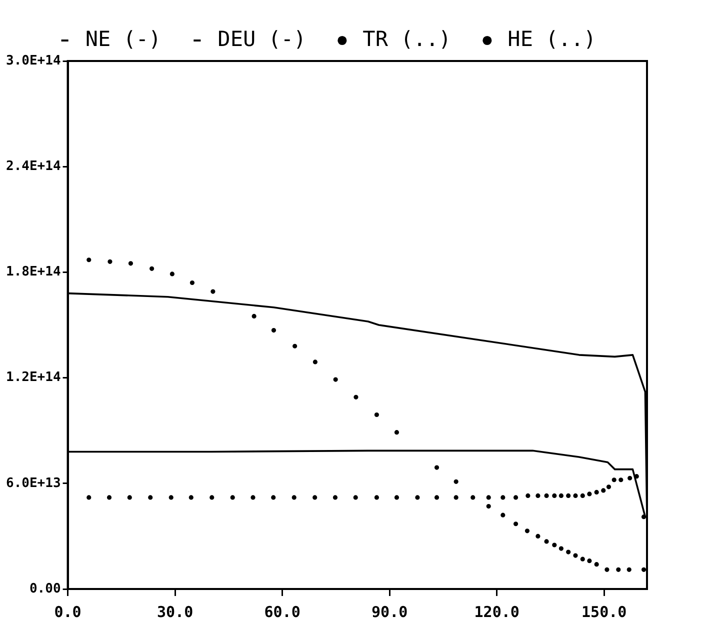 Image resolution: width=711 pixels, height=640 pixels. What do you see at coordinates (33, 60) in the screenshot?
I see `y-tick-label: 3.0E+14` at bounding box center [33, 60].